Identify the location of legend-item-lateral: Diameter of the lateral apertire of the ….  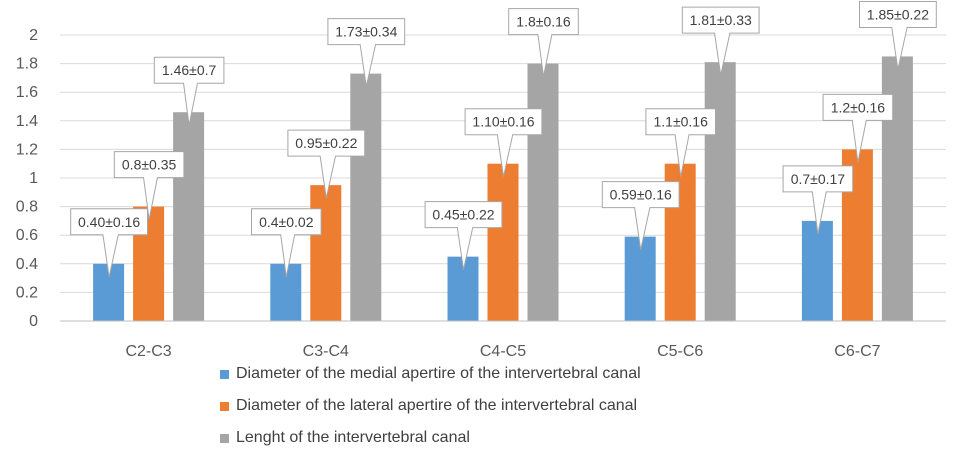
(430, 406).